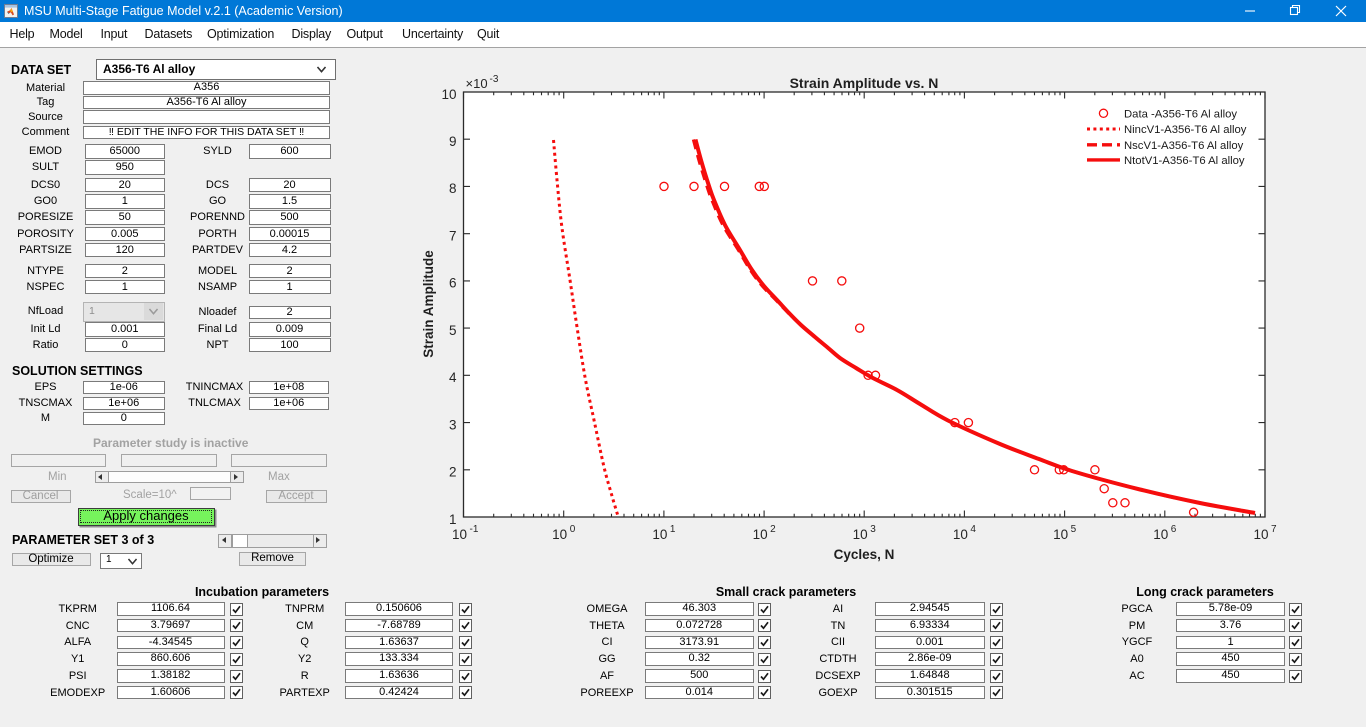 The width and height of the screenshot is (1366, 727). Describe the element at coordinates (474, 529) in the screenshot. I see `svg-text: -1` at that location.